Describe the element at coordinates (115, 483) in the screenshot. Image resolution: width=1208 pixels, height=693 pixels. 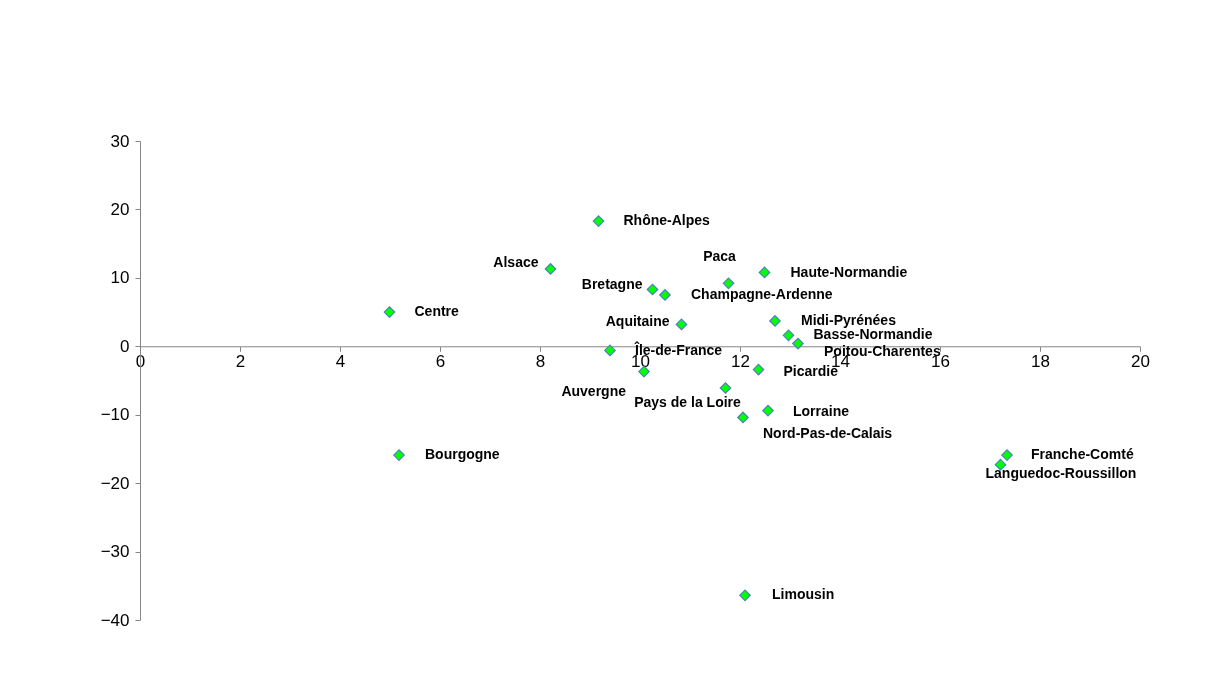
I see `y-tick-label: −20` at that location.